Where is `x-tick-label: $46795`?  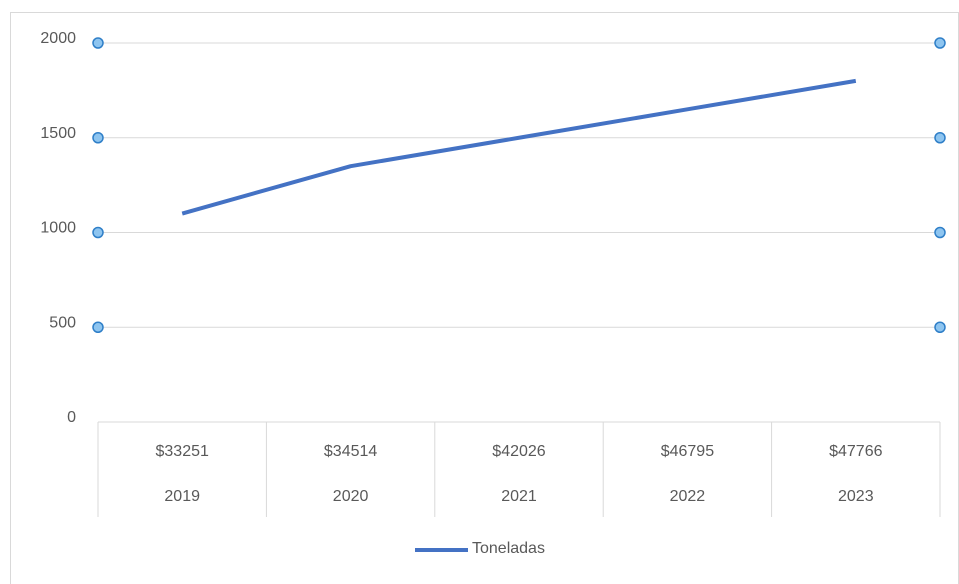 x-tick-label: $46795 is located at coordinates (687, 451).